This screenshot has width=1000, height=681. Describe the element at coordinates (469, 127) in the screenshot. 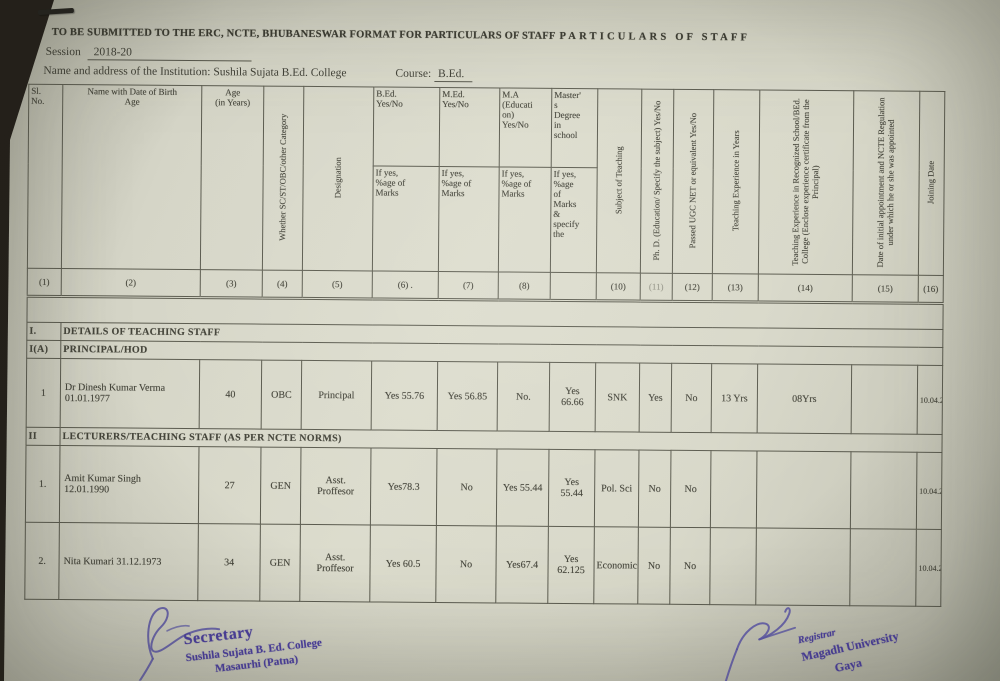

I see `header-med: M.Ed. Yes/No` at that location.